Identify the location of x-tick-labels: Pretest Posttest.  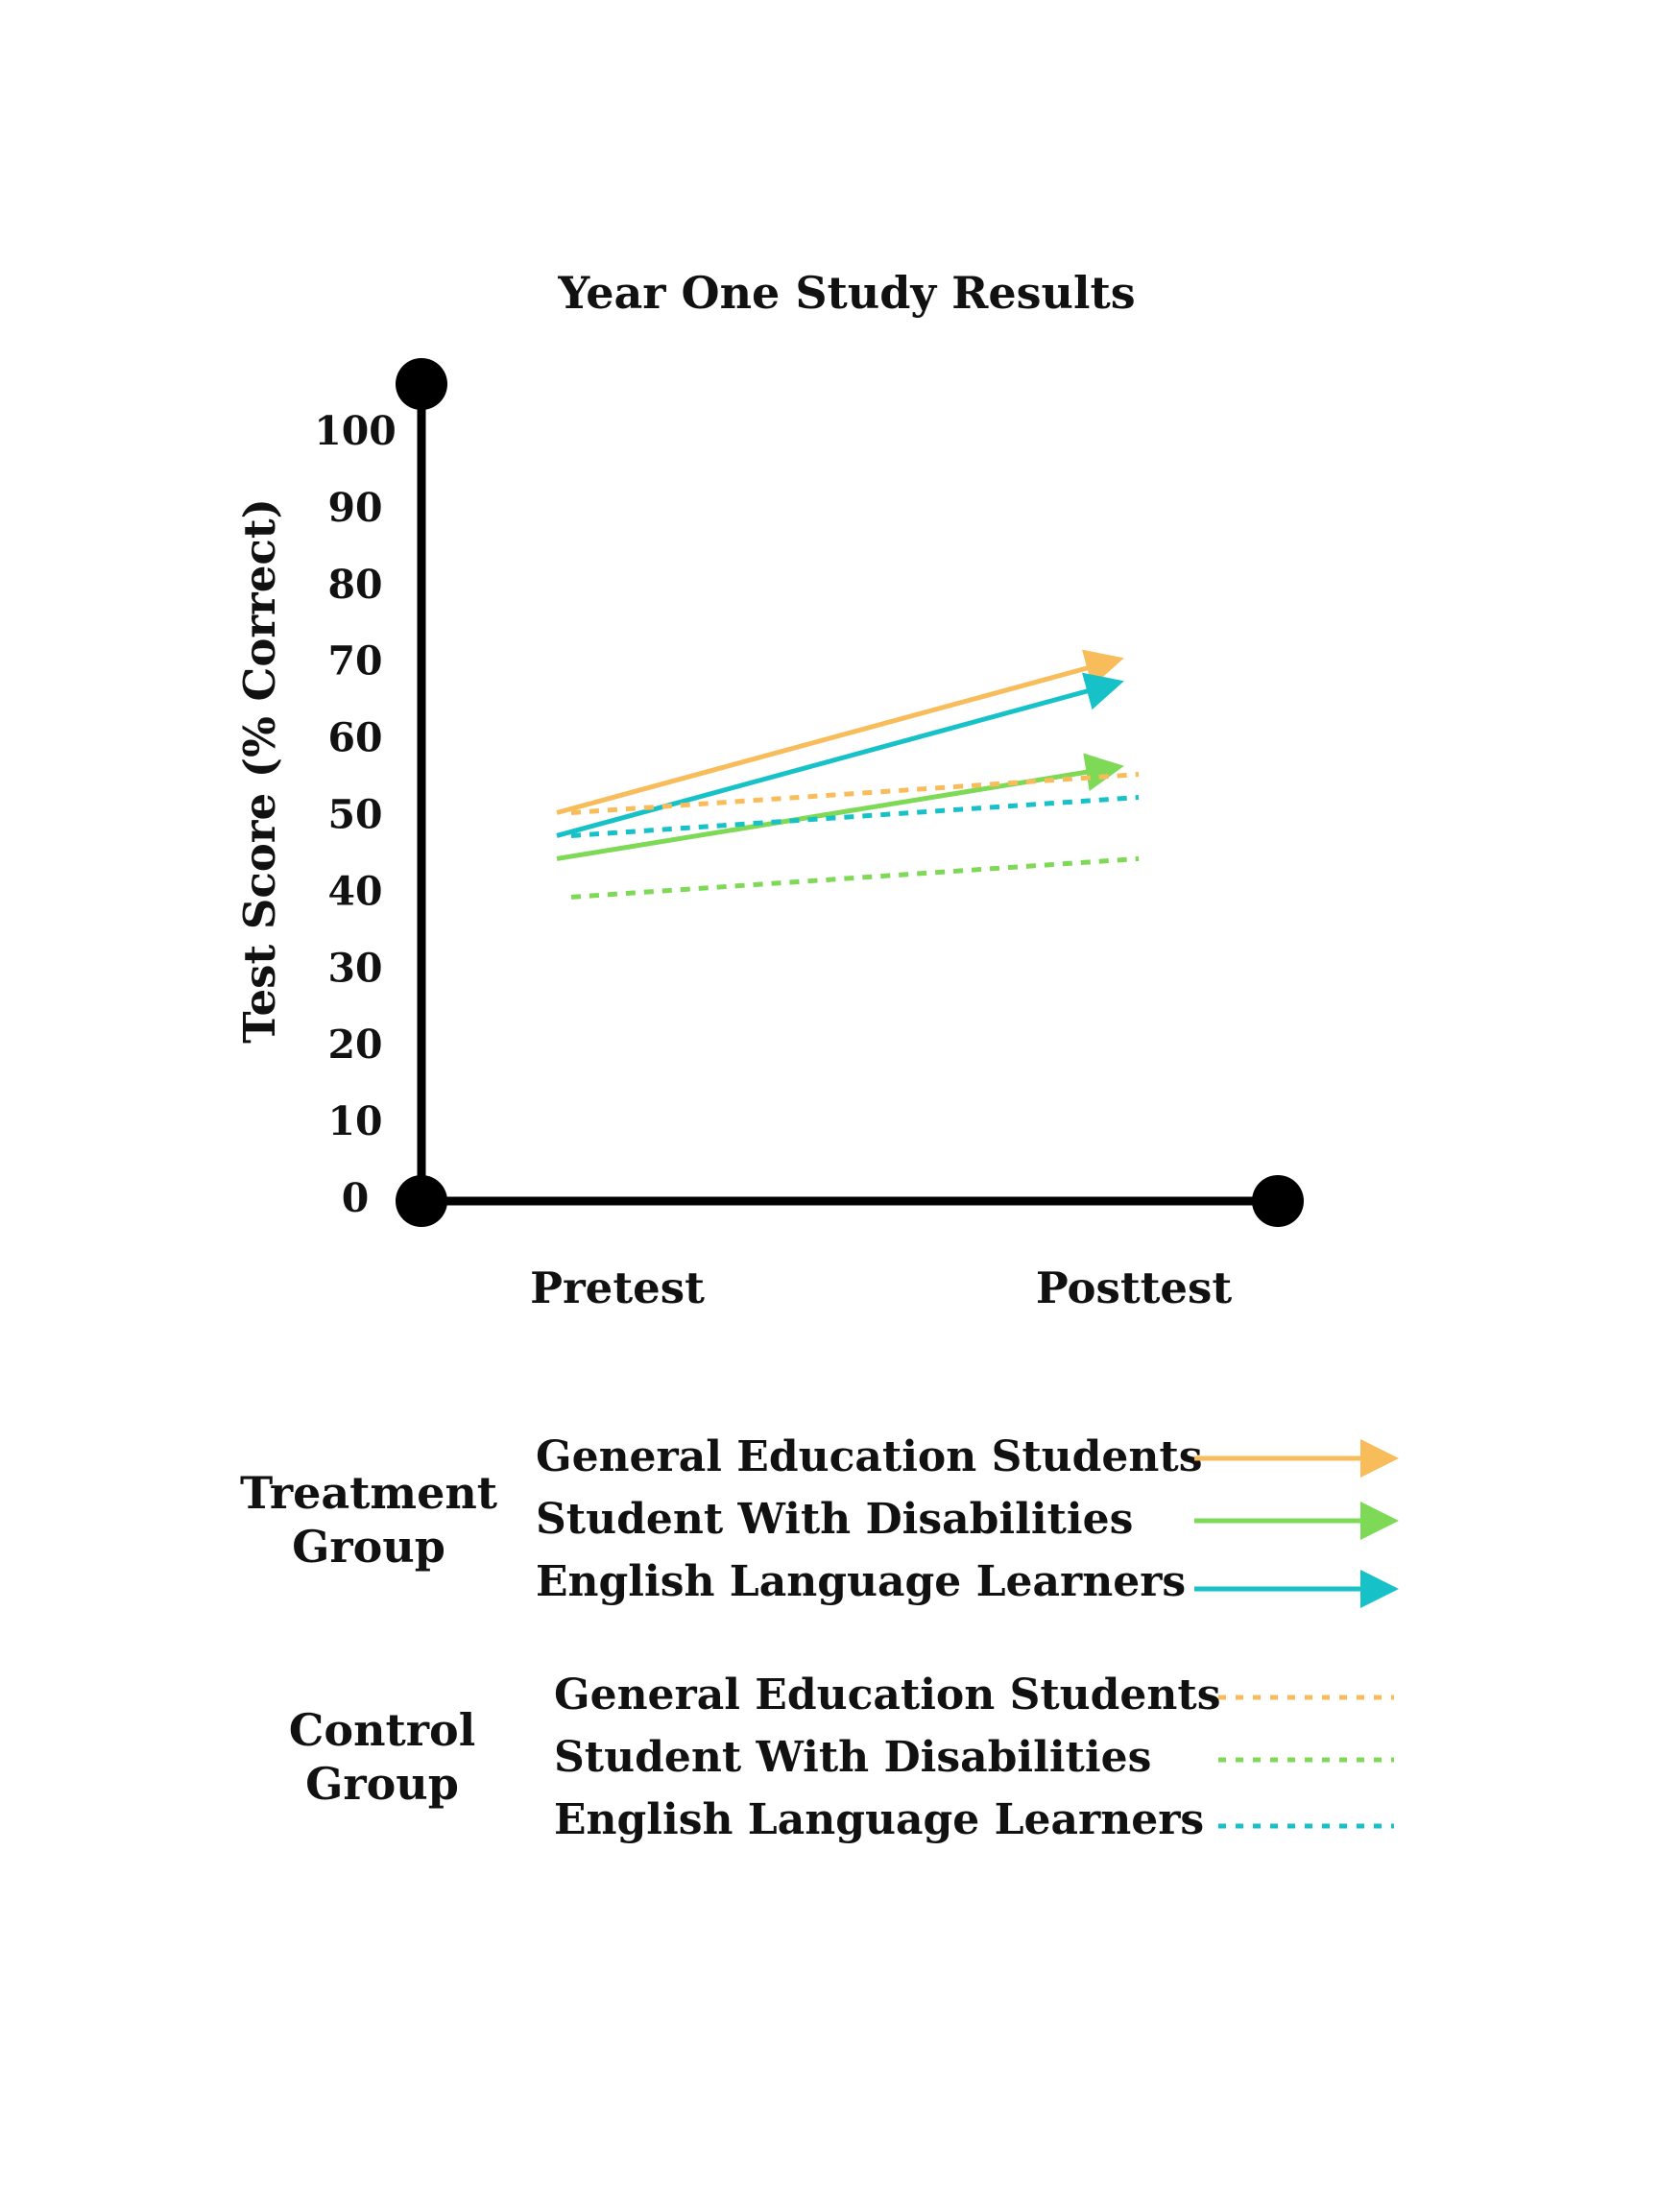
(881, 1287).